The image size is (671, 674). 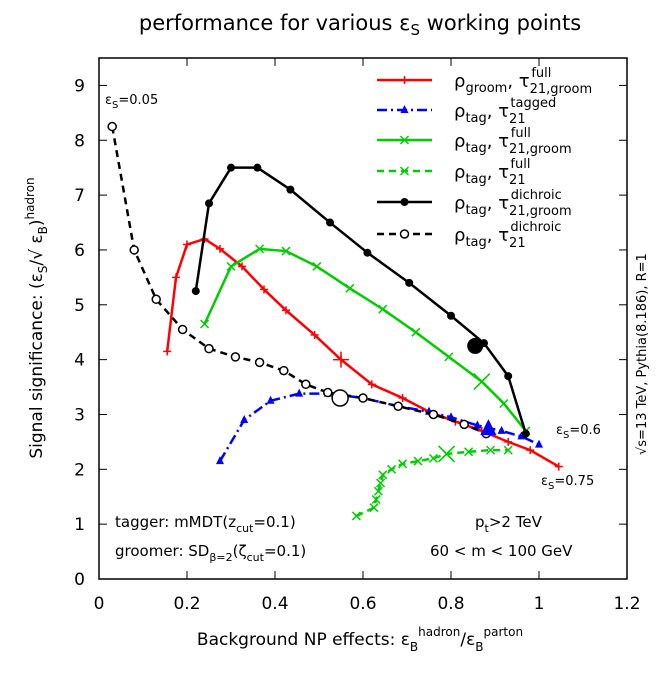 What do you see at coordinates (79, 306) in the screenshot?
I see `y-tick-label: 5` at bounding box center [79, 306].